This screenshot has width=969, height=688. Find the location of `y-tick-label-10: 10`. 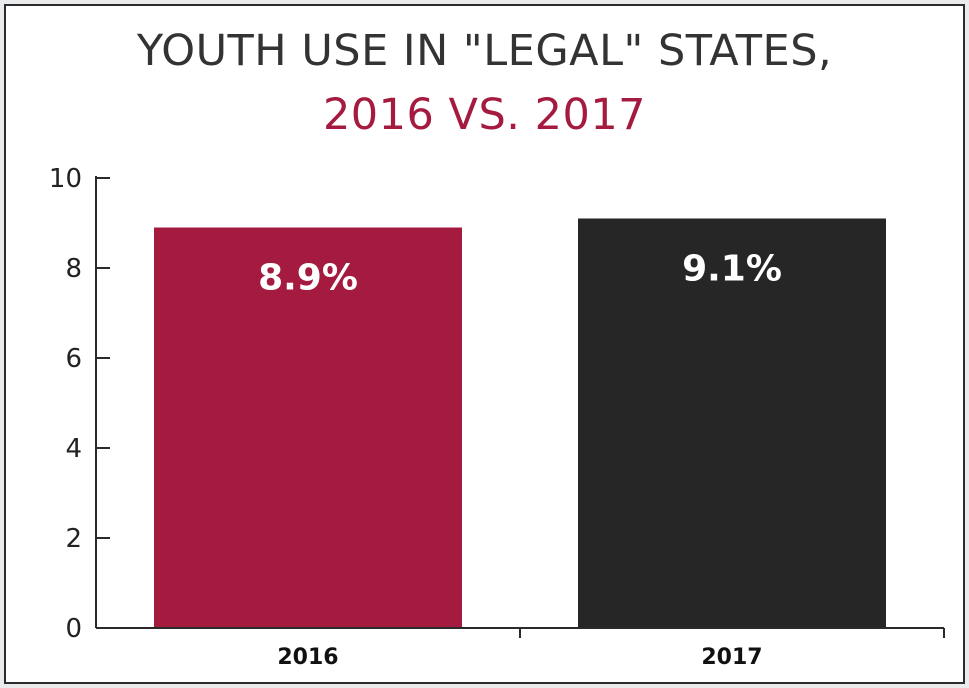

y-tick-label-10: 10 is located at coordinates (65, 179).